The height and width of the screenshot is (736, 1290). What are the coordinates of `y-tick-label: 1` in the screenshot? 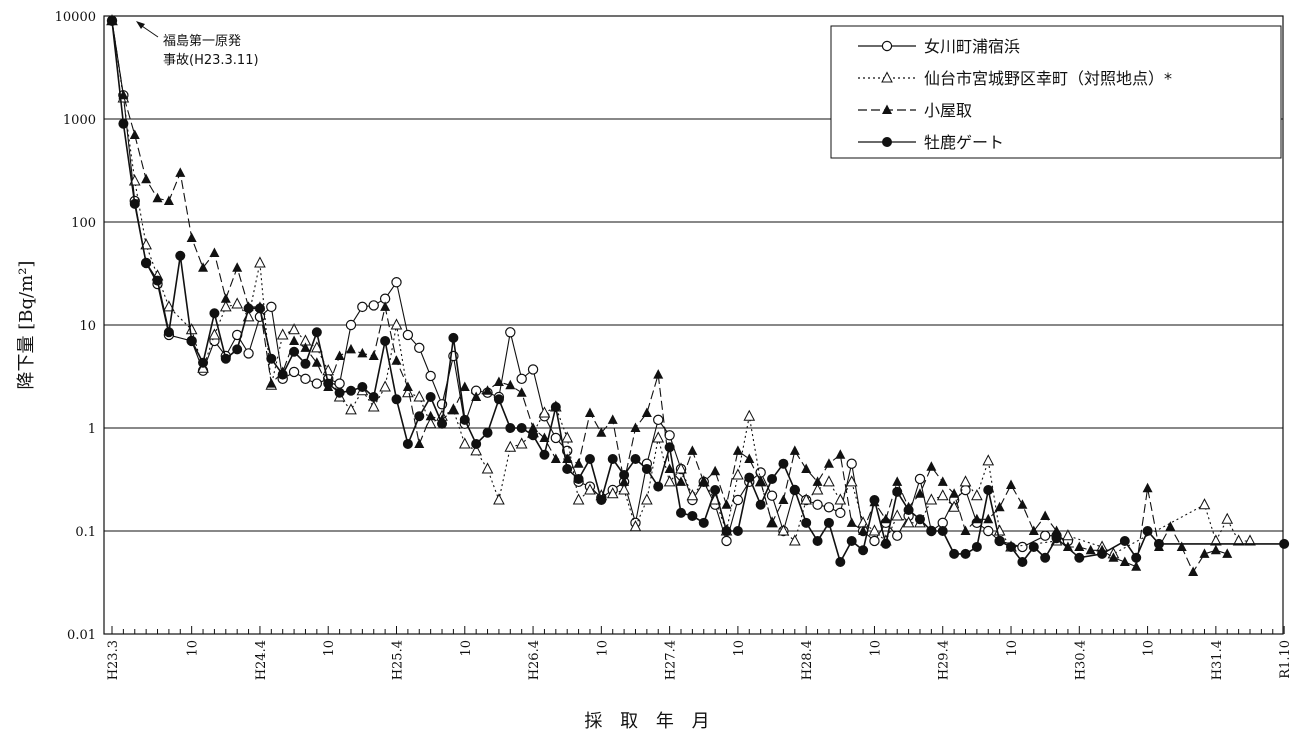 It's located at (92, 429).